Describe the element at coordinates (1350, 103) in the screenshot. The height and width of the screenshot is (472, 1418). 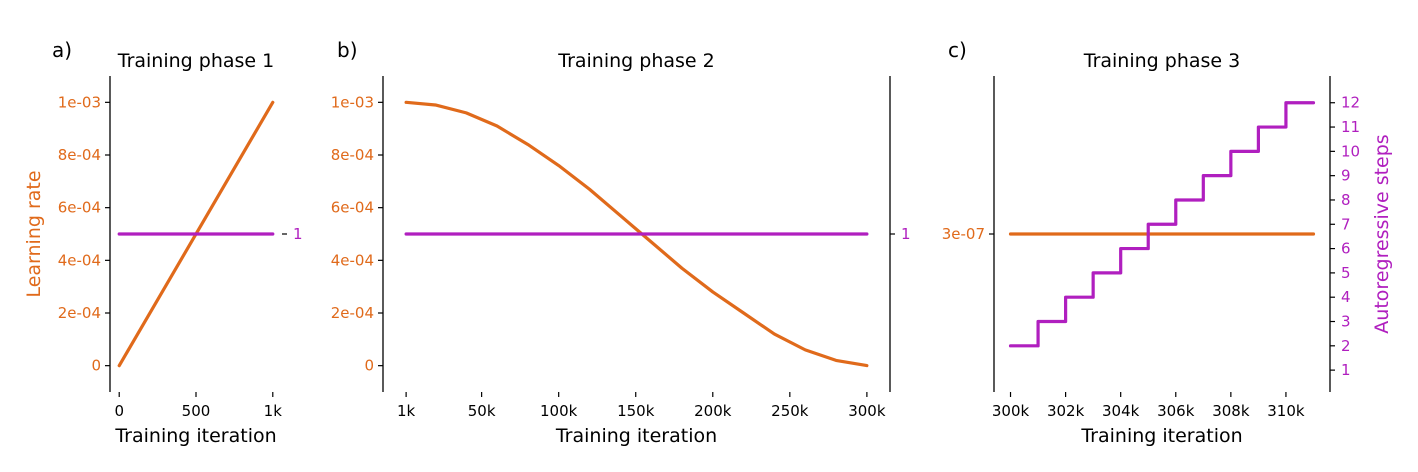
I see `y2-tick-label: 12` at that location.